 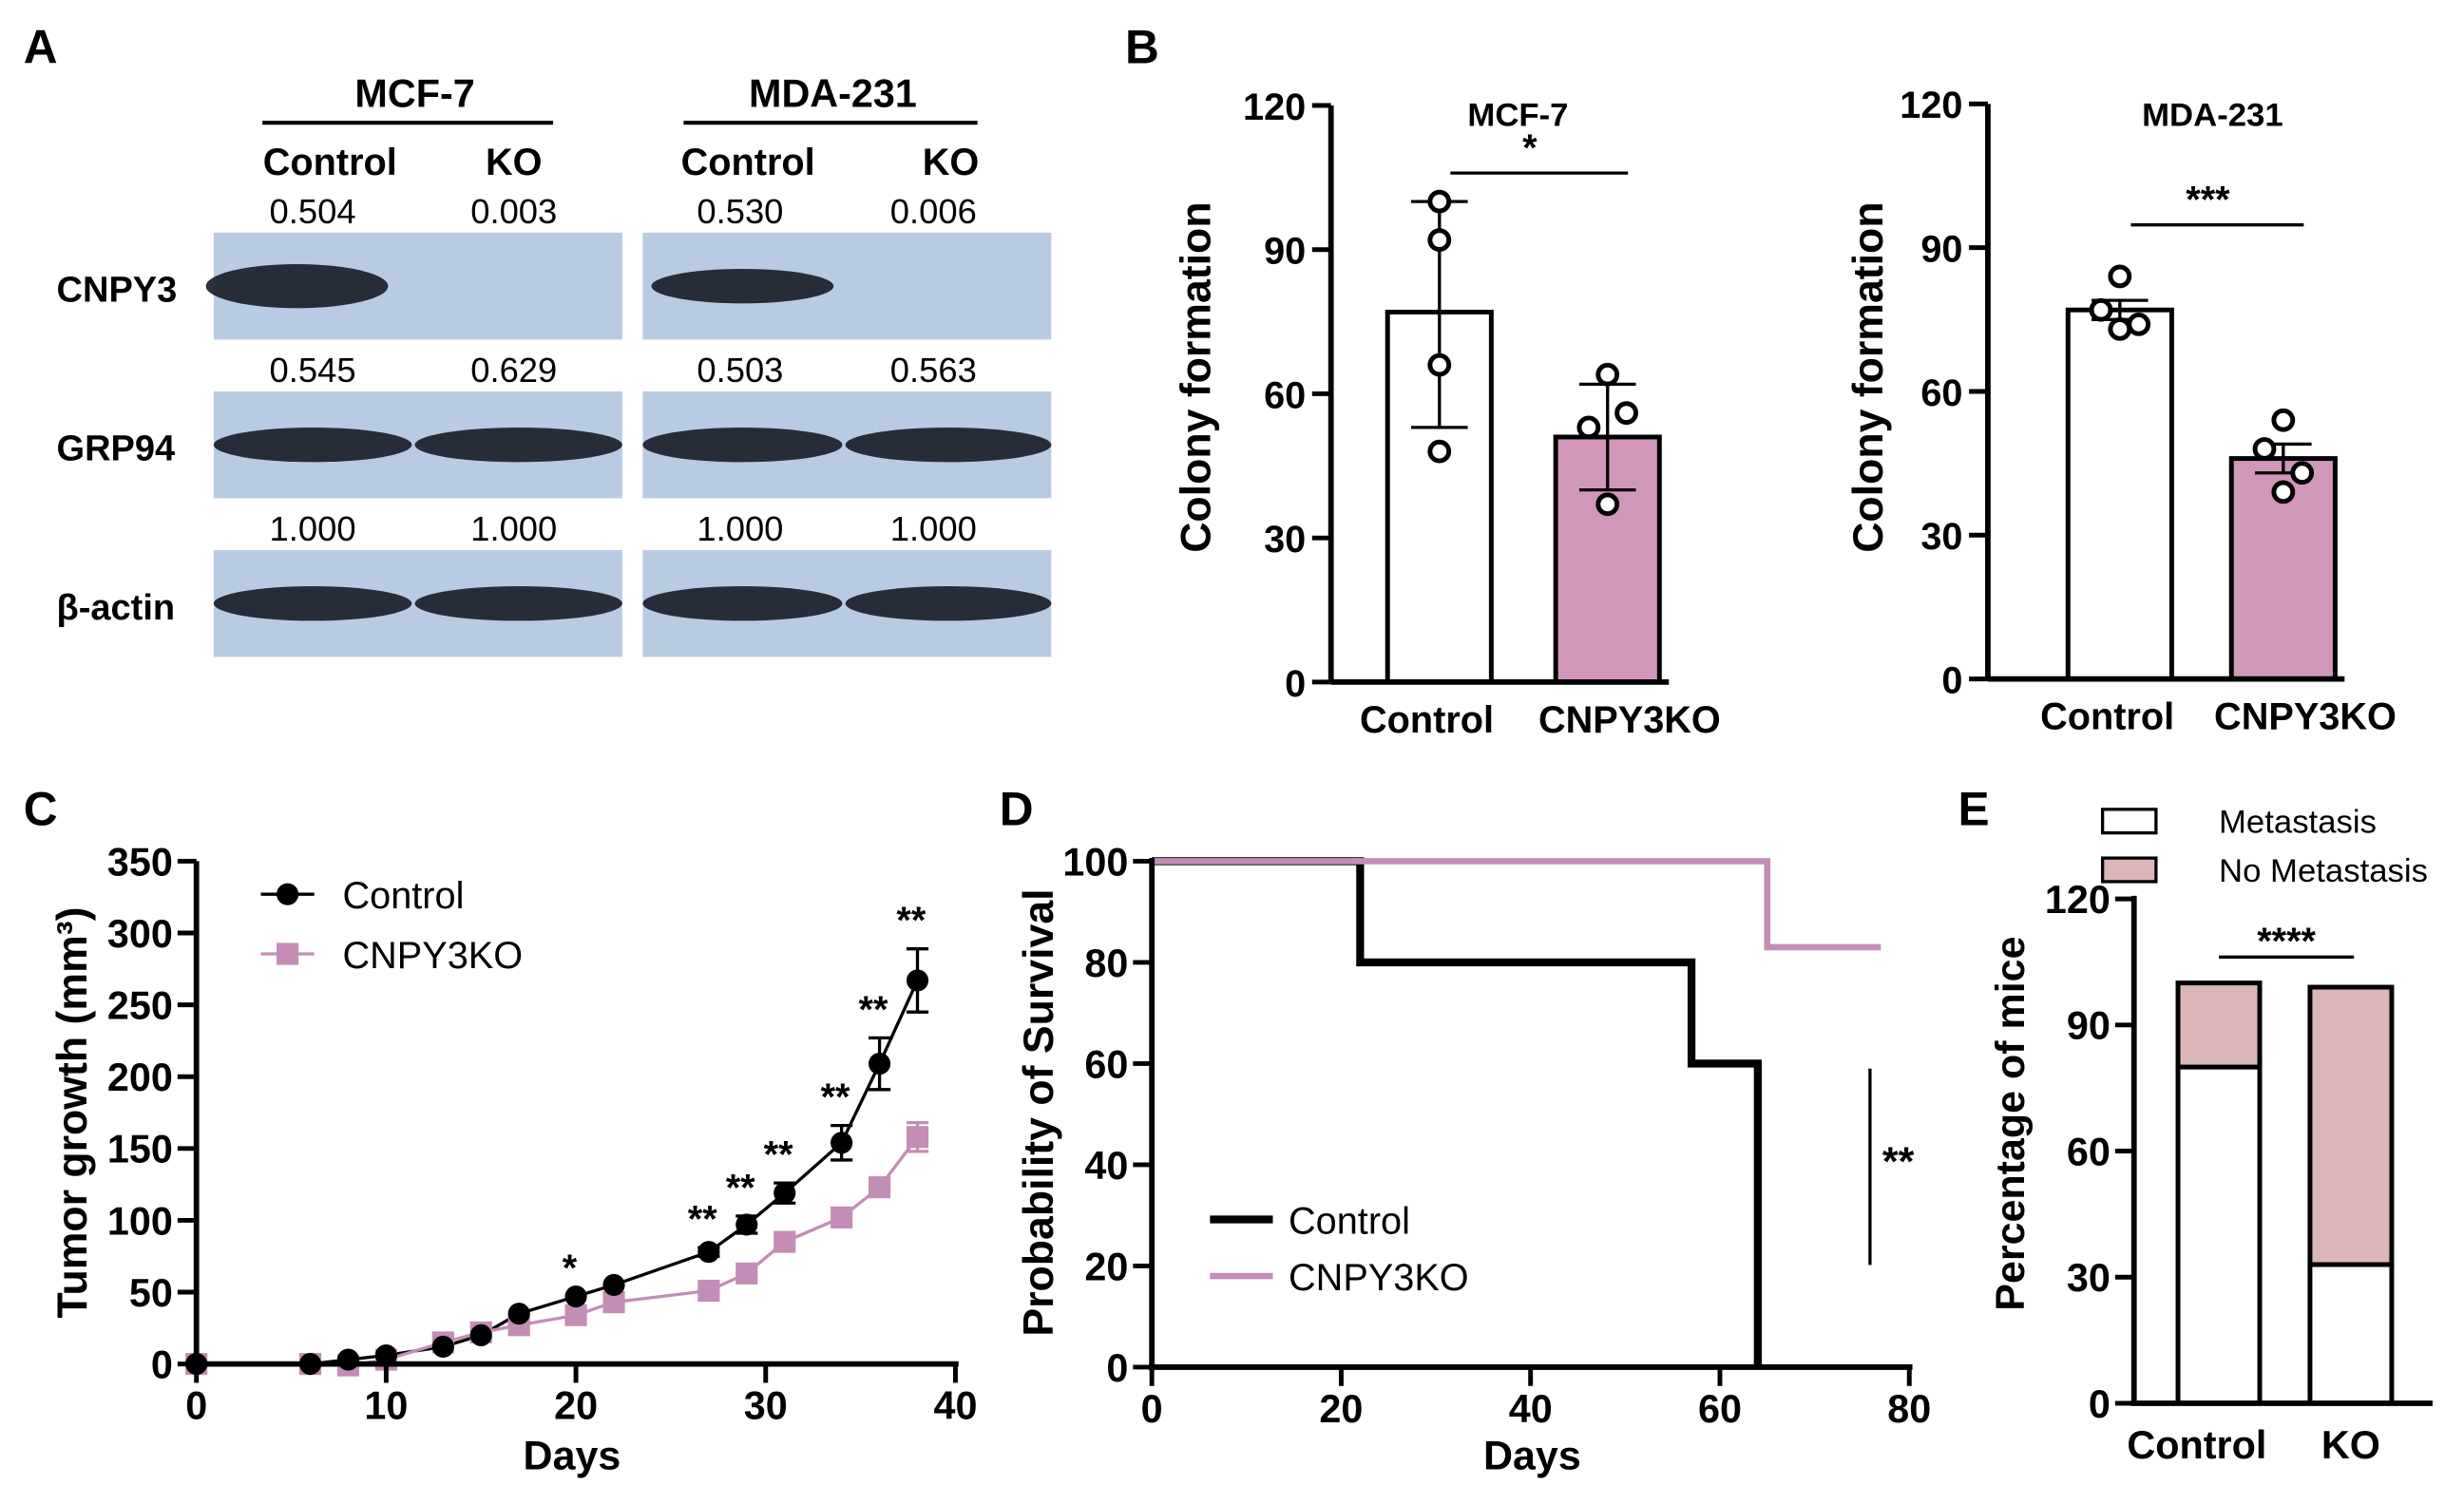 I want to click on lane-label: Control, so click(x=748, y=162).